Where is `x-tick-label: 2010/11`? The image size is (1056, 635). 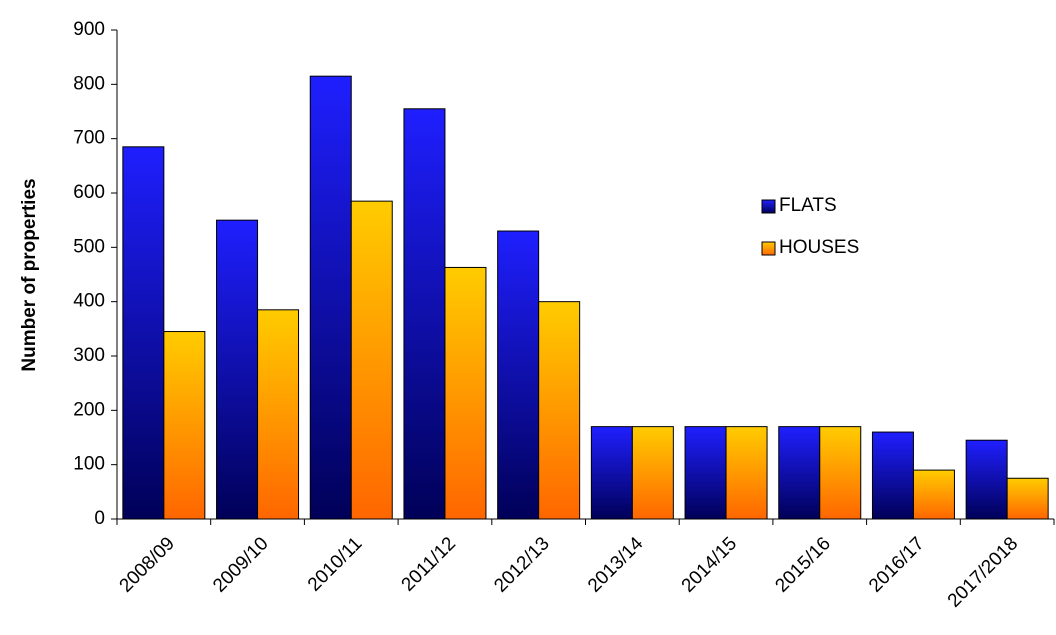 x-tick-label: 2010/11 is located at coordinates (335, 564).